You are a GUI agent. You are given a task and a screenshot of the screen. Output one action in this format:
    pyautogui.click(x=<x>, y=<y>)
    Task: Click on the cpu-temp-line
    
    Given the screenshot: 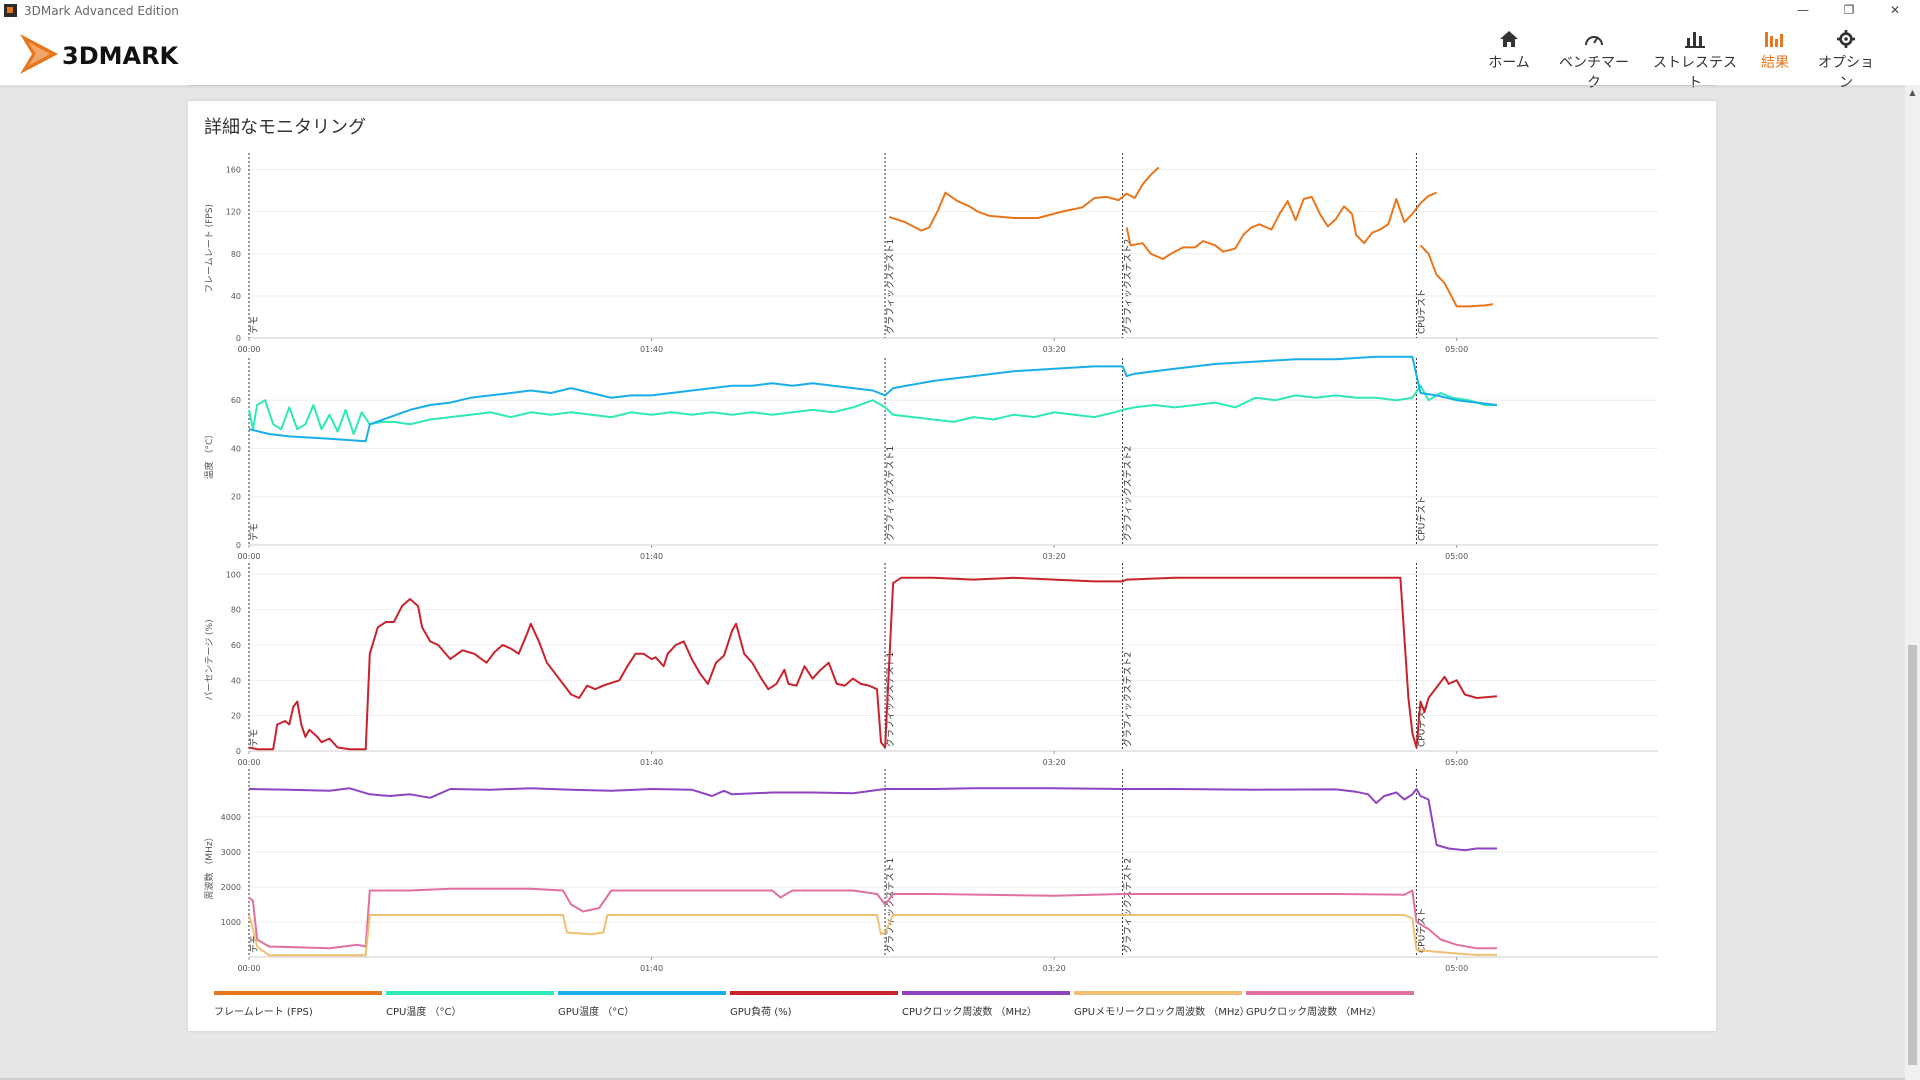 What is the action you would take?
    pyautogui.click(x=872, y=409)
    